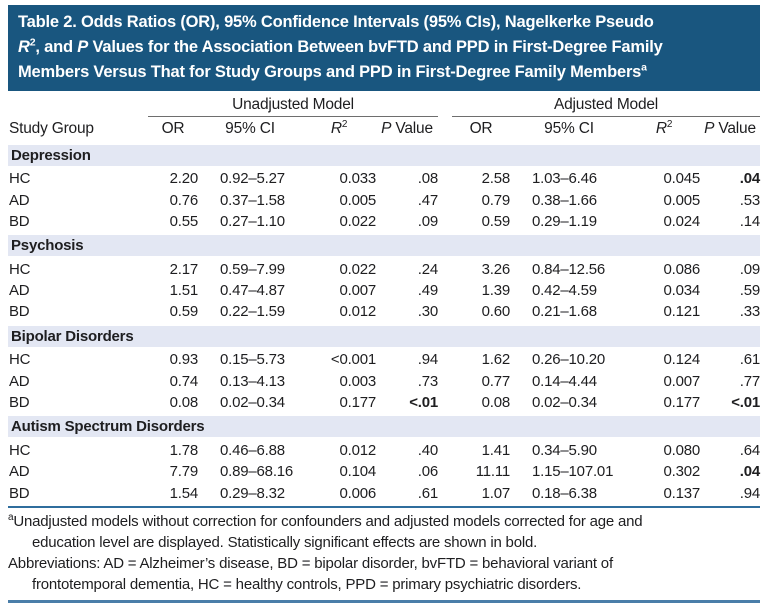 Image resolution: width=768 pixels, height=608 pixels. What do you see at coordinates (173, 128) in the screenshot?
I see `unadj-or-header: OR` at bounding box center [173, 128].